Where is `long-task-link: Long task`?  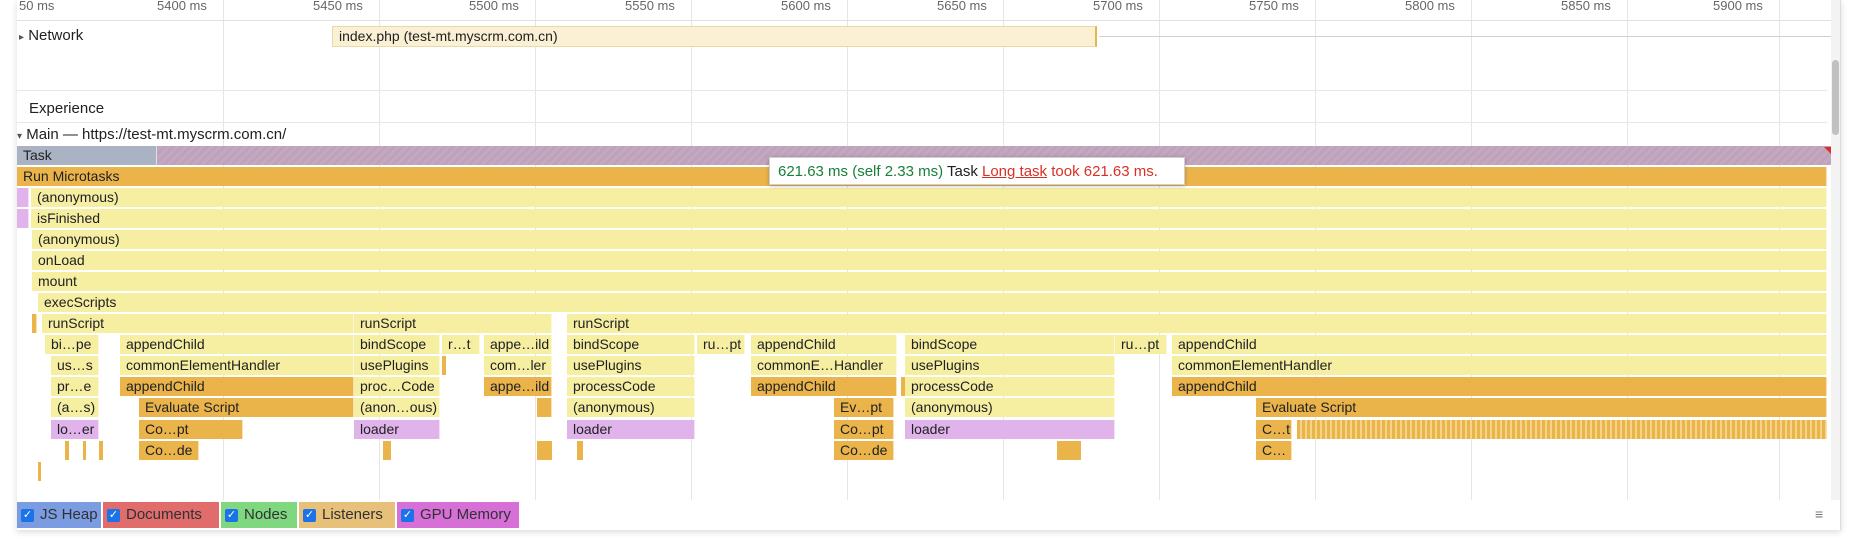 long-task-link: Long task is located at coordinates (1015, 171).